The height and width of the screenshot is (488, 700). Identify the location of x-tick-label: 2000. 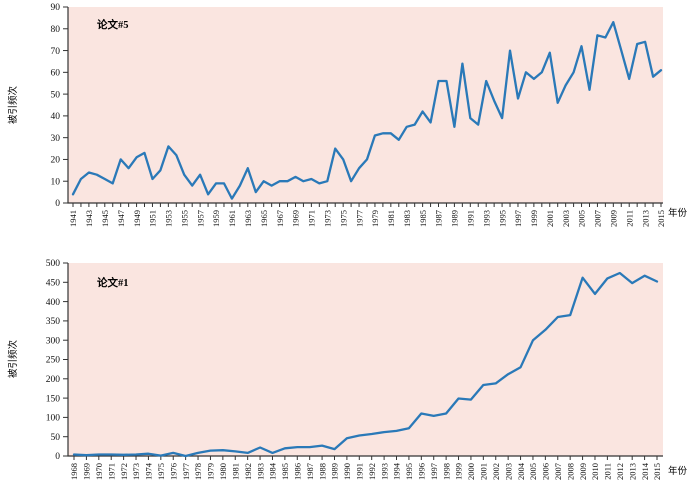
(471, 471).